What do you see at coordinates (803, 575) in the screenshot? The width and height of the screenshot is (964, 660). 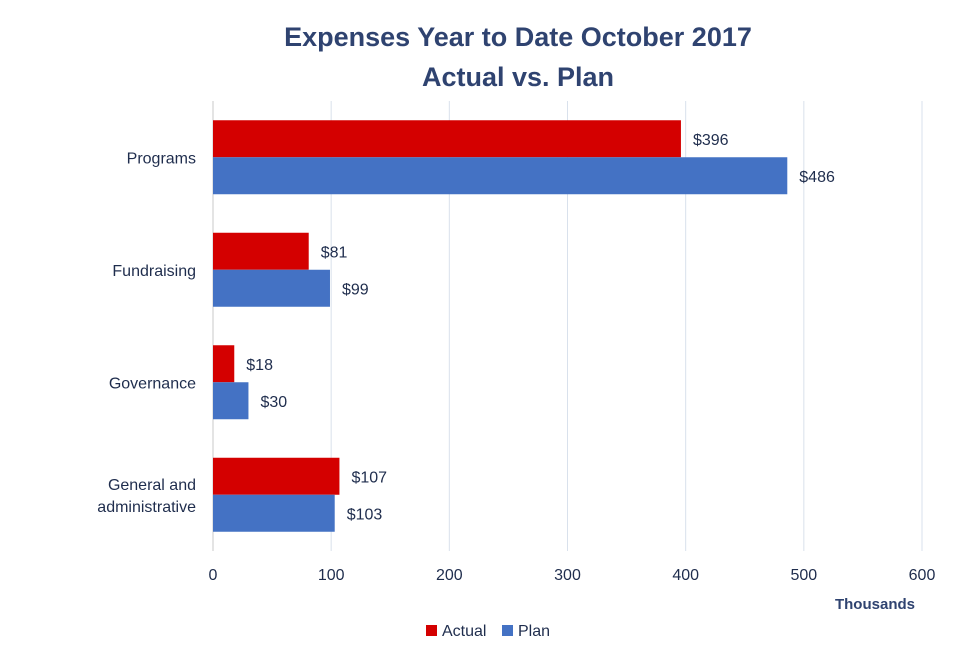 I see `x-tick-label-500: 500` at bounding box center [803, 575].